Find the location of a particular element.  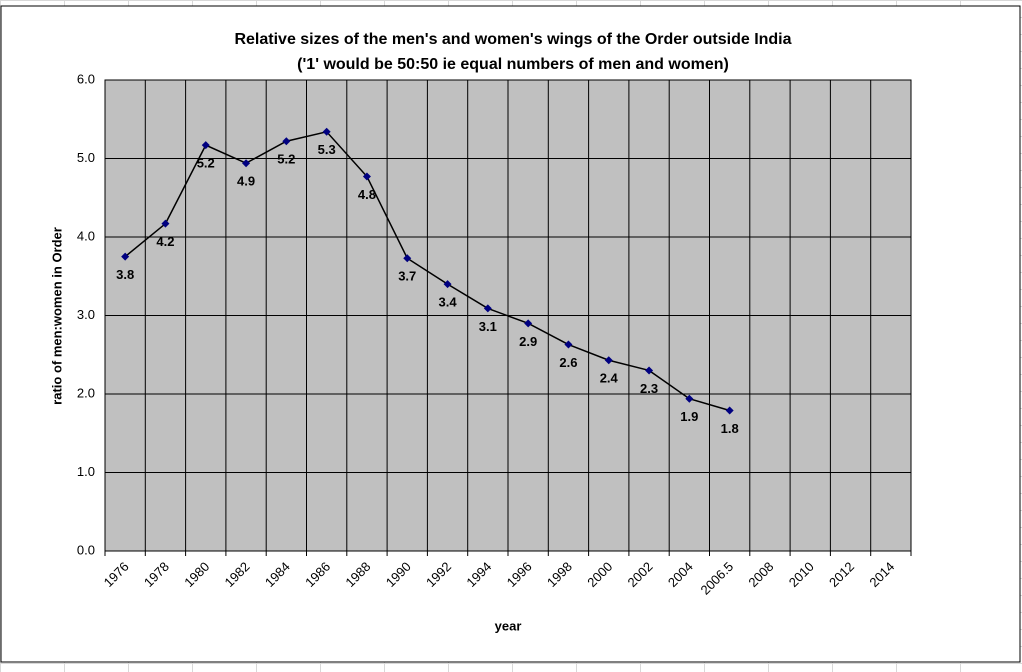

x-axis-label: year is located at coordinates (508, 625).